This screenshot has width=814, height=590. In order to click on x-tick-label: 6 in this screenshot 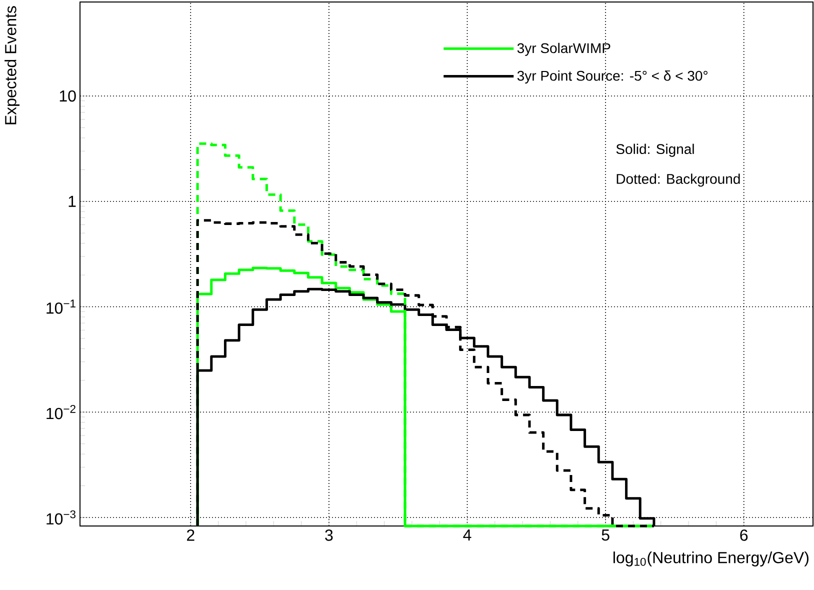, I will do `click(744, 535)`.